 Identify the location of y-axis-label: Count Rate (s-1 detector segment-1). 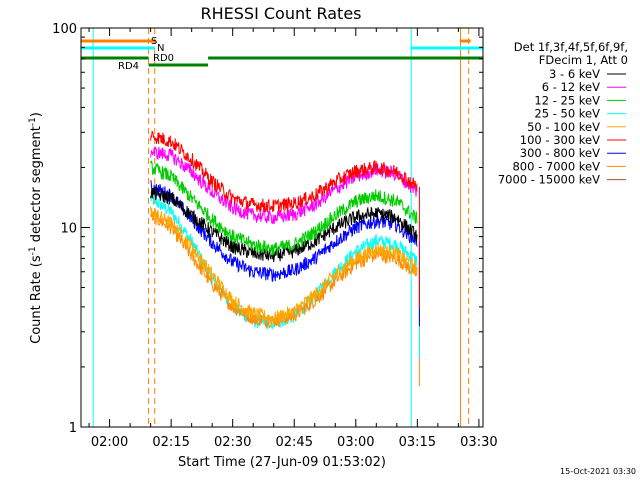
(36, 228).